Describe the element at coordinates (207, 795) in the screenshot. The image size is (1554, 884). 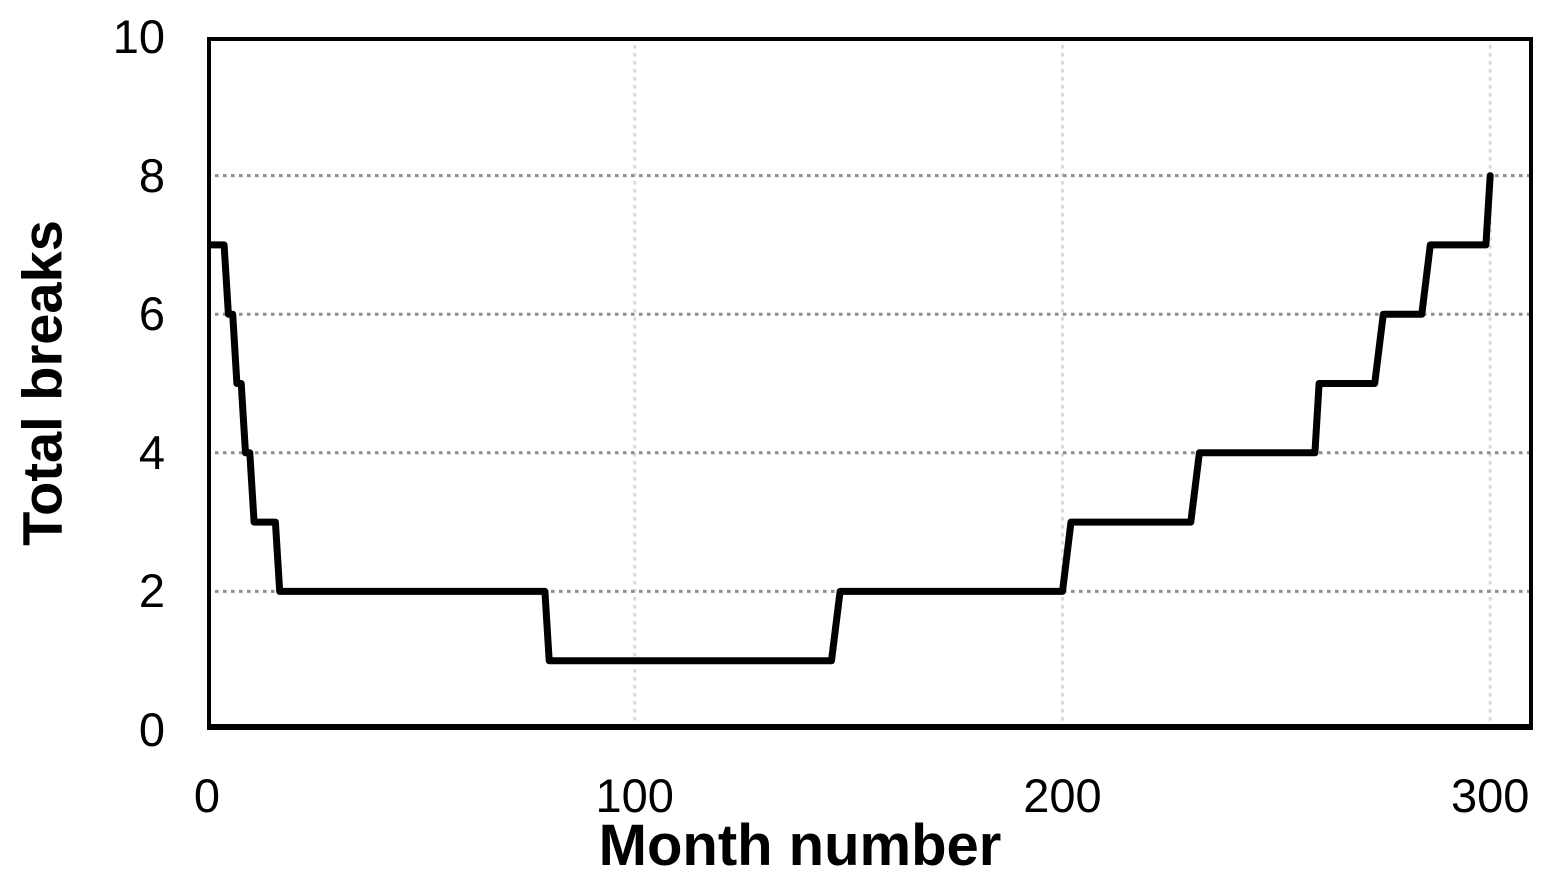
I see `x-tick-label: 0` at that location.